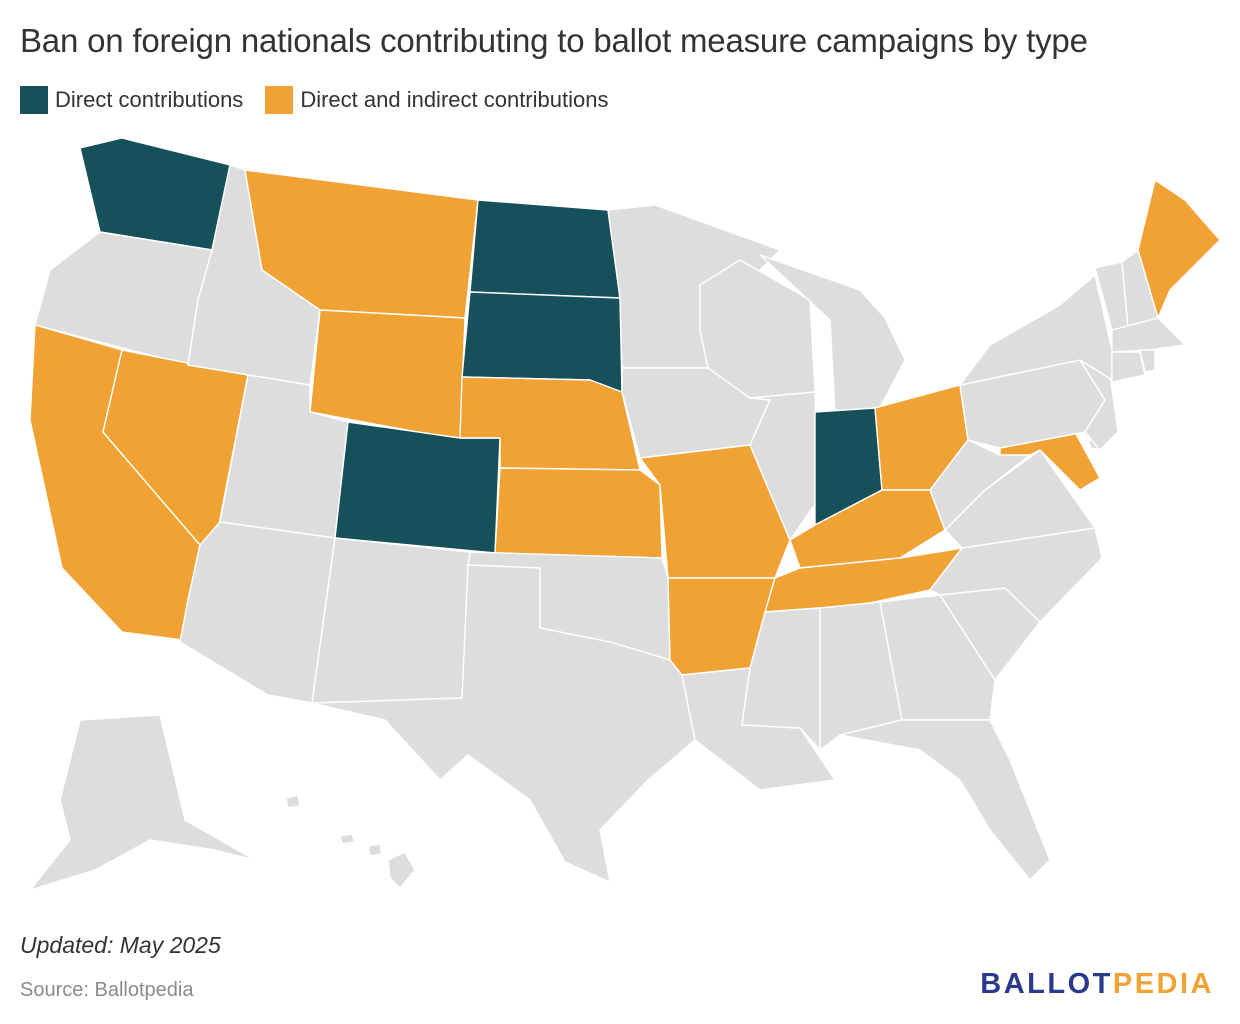 The height and width of the screenshot is (1024, 1240). What do you see at coordinates (945, 800) in the screenshot?
I see `state-FL` at bounding box center [945, 800].